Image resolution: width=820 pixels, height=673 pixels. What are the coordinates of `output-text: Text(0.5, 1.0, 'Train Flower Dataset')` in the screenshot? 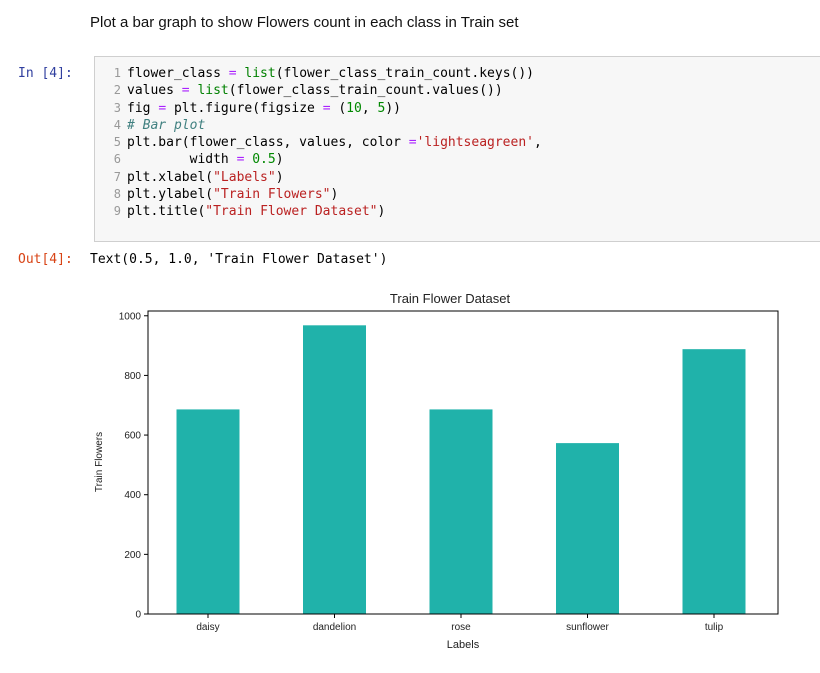 It's located at (239, 259).